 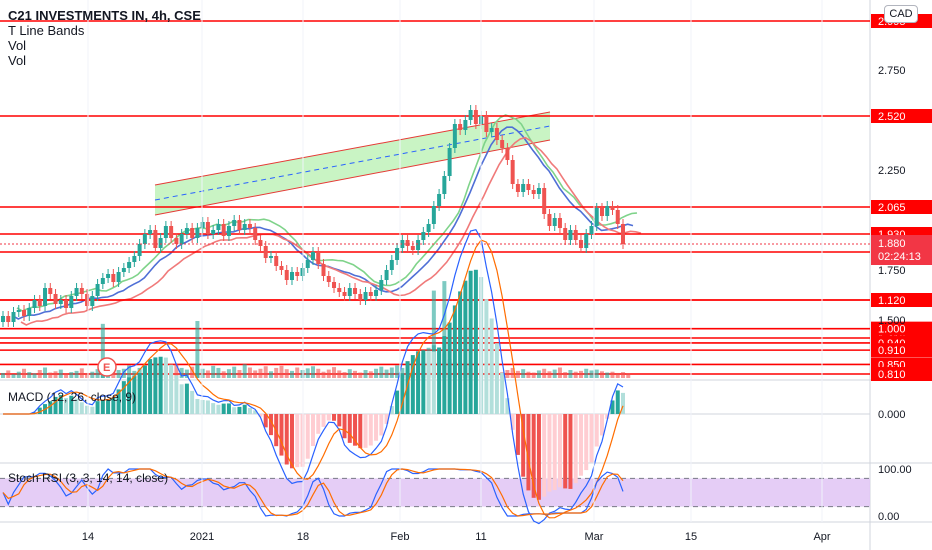 What do you see at coordinates (892, 415) in the screenshot?
I see `macd-tick-label: 0.000` at bounding box center [892, 415].